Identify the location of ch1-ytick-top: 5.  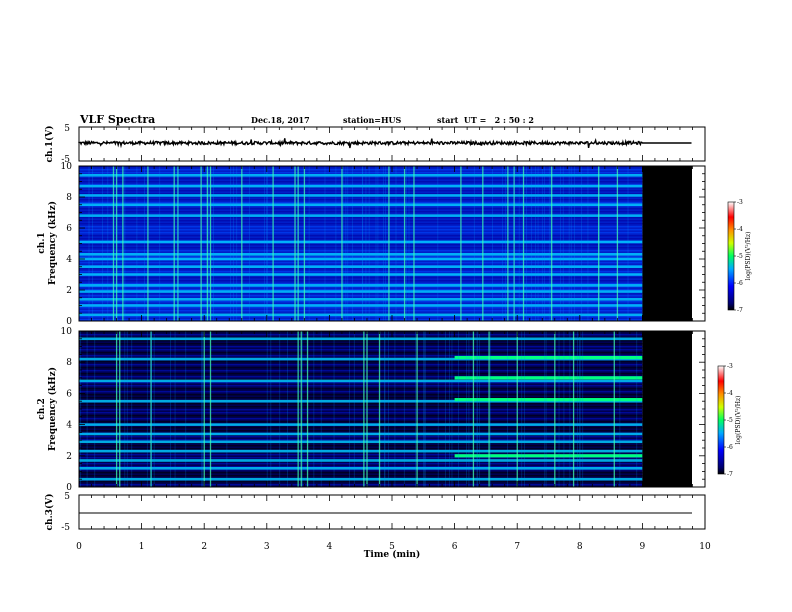
(67, 129).